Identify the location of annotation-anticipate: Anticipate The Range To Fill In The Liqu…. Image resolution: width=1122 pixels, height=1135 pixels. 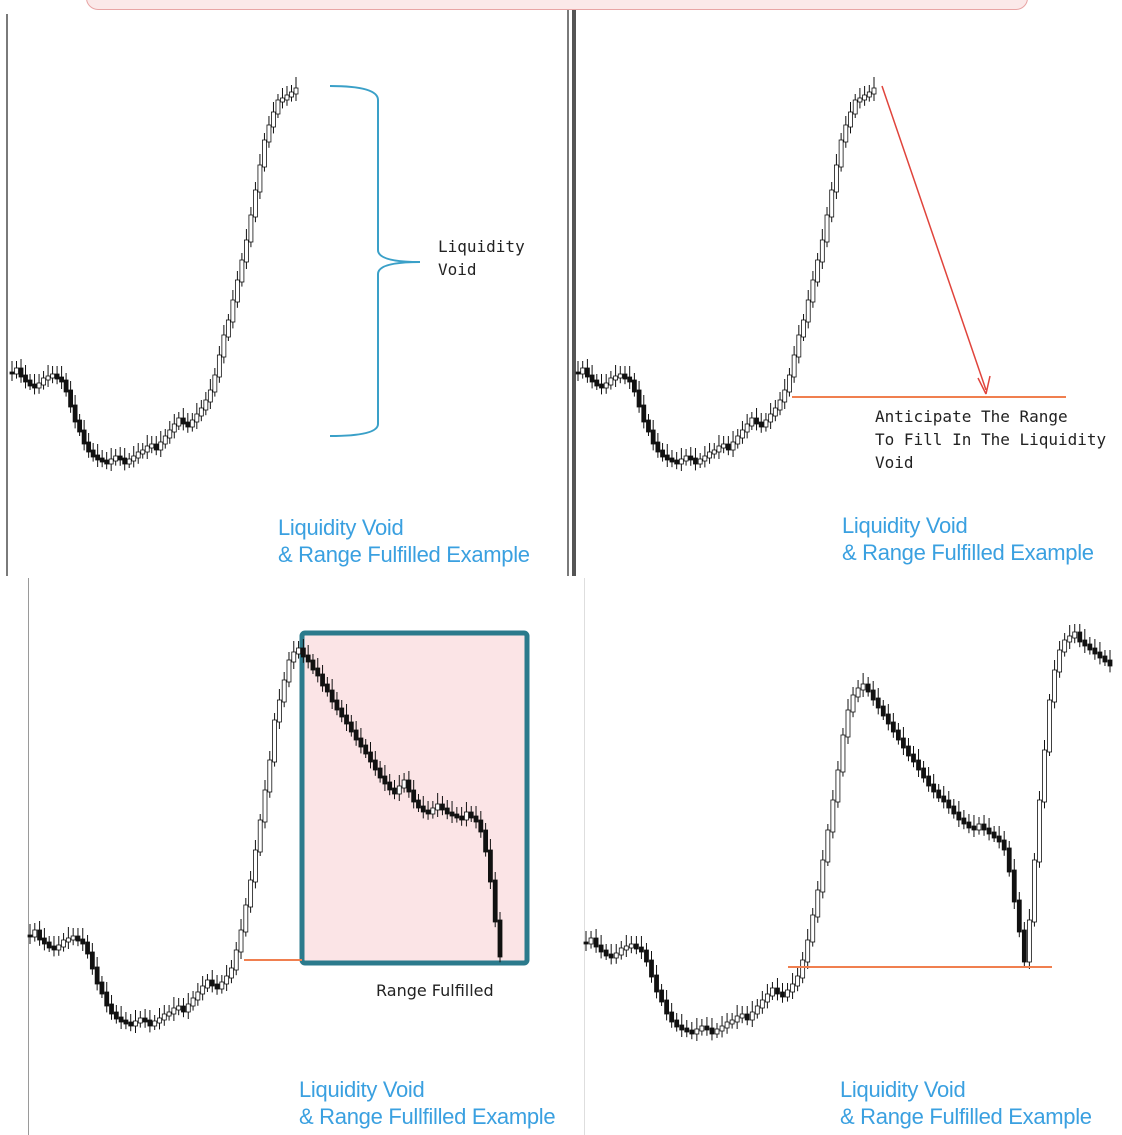
(990, 439).